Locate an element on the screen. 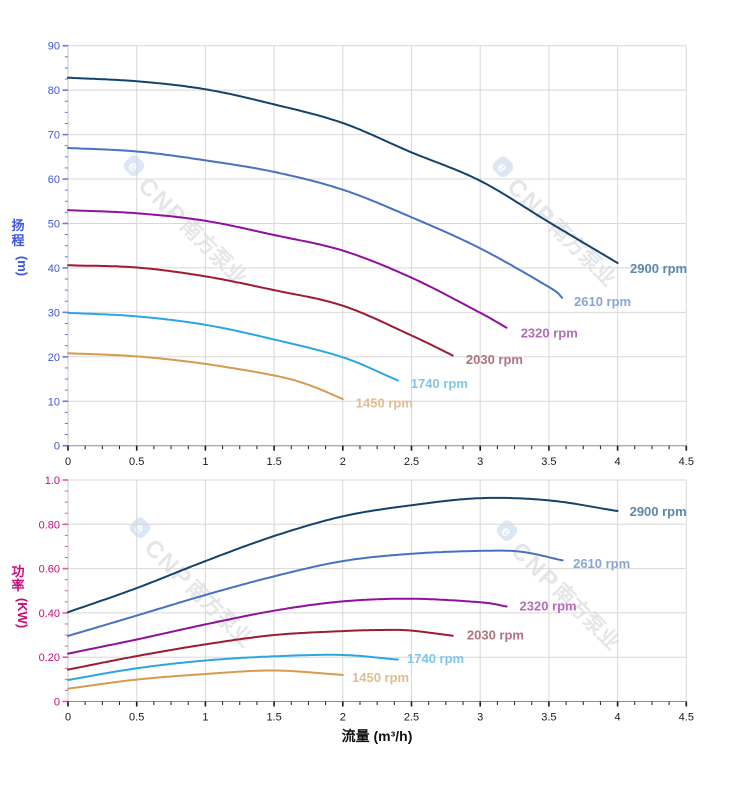  svg-text: 0.40 is located at coordinates (49, 614).